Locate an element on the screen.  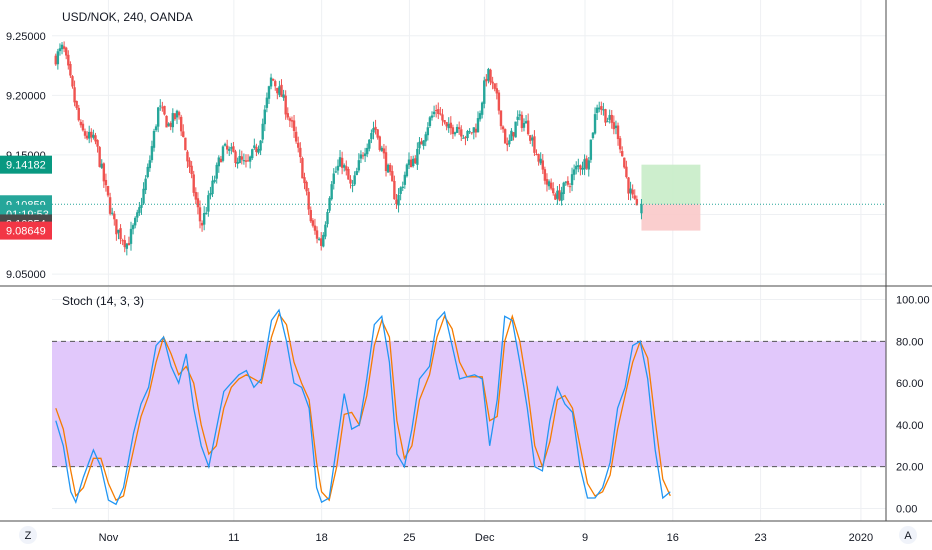
timezone-button: Z is located at coordinates (28, 535).